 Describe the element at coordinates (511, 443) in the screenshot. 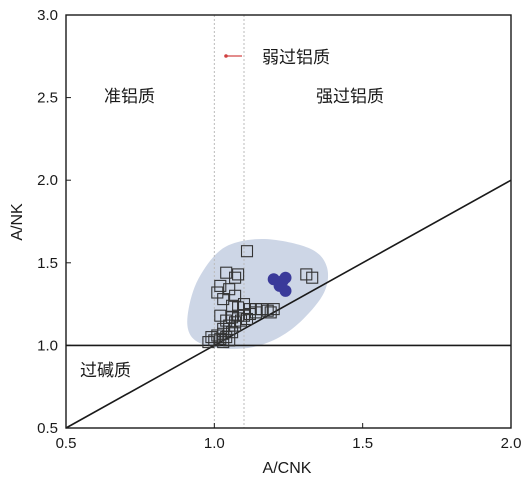

I see `x-tick-label: 2.0` at that location.